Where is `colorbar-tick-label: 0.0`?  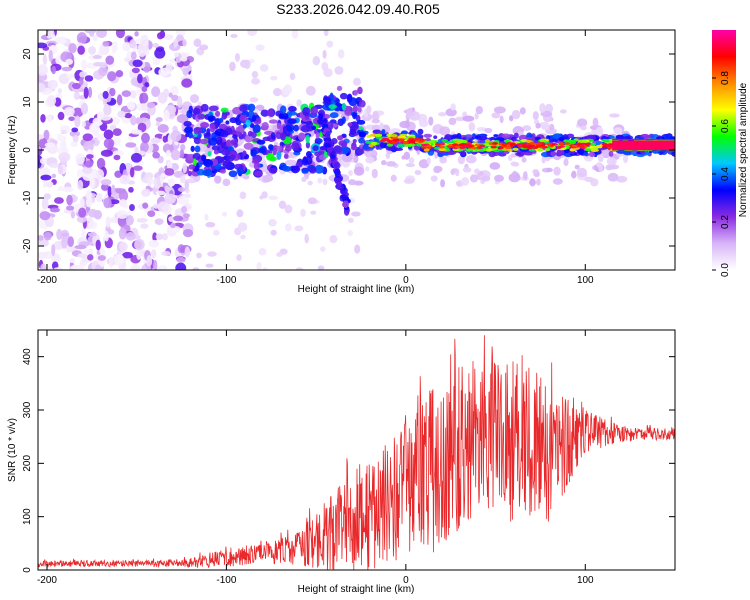
colorbar-tick-label: 0.0 is located at coordinates (725, 270).